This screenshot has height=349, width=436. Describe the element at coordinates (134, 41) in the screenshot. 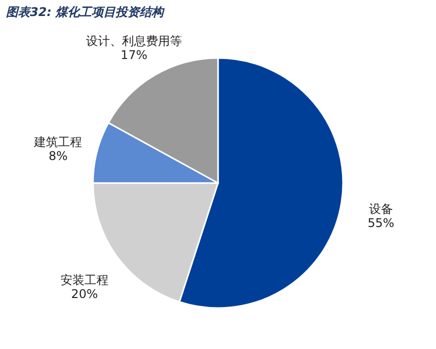

I see `slice-label: 设计、利息费用等` at that location.